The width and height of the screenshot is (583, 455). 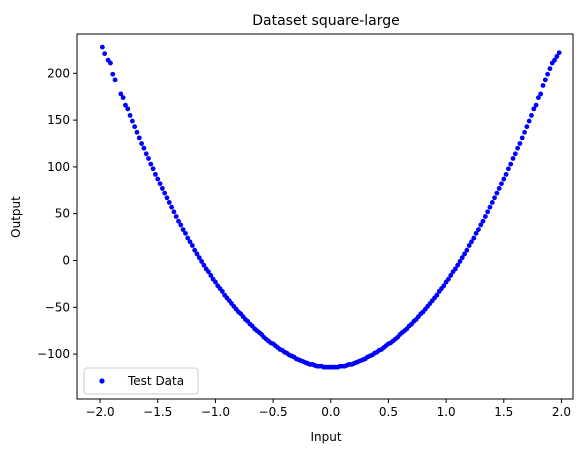 What do you see at coordinates (325, 437) in the screenshot?
I see `x-axis-label: Input` at bounding box center [325, 437].